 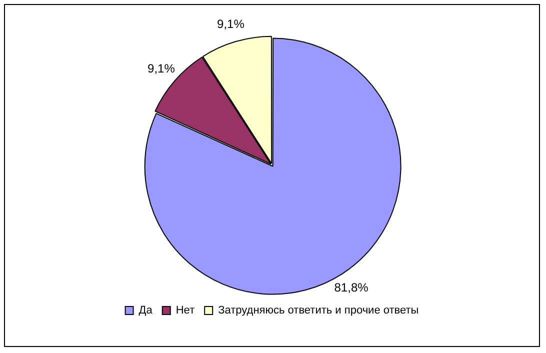 What do you see at coordinates (146, 310) in the screenshot?
I see `legend-label: Да` at bounding box center [146, 310].